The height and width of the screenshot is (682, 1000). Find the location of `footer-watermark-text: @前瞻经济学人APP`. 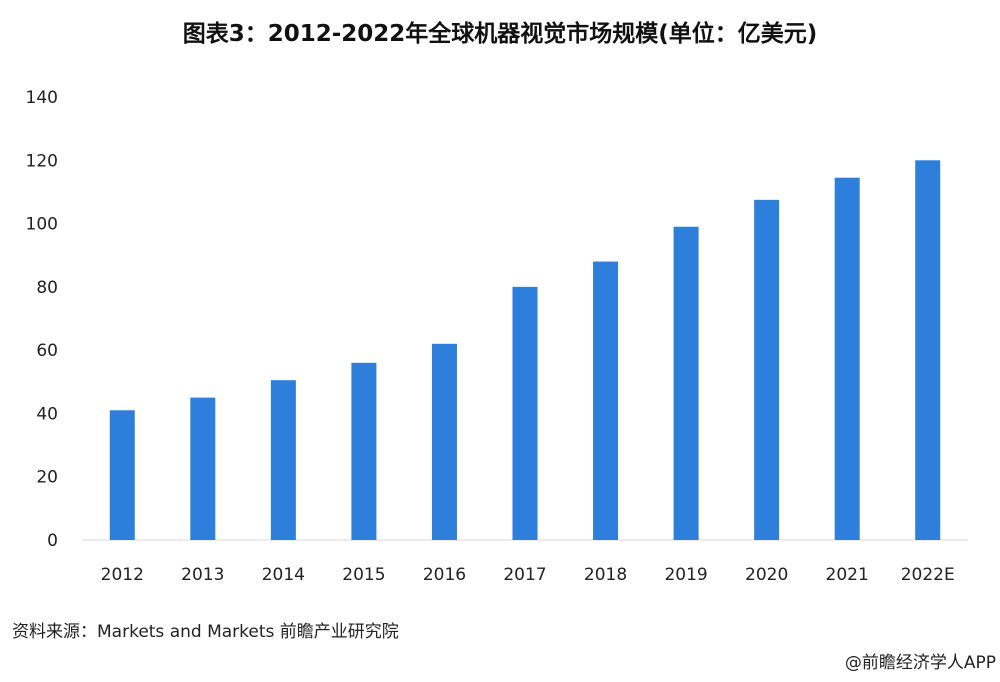

footer-watermark-text: @前瞻经济学人APP is located at coordinates (920, 663).